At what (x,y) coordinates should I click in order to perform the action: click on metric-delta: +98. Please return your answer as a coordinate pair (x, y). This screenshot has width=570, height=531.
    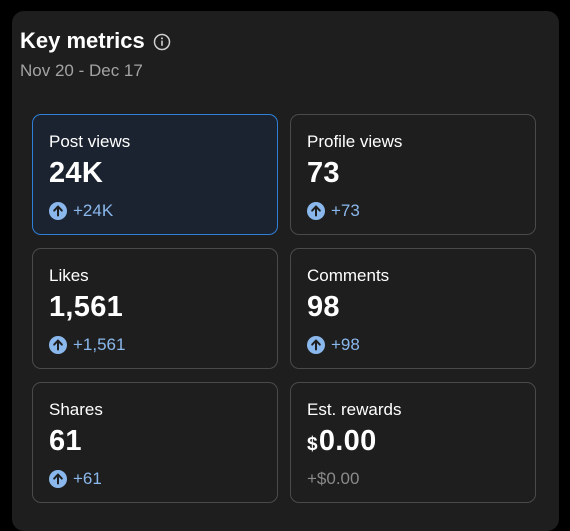
    Looking at the image, I should click on (333, 345).